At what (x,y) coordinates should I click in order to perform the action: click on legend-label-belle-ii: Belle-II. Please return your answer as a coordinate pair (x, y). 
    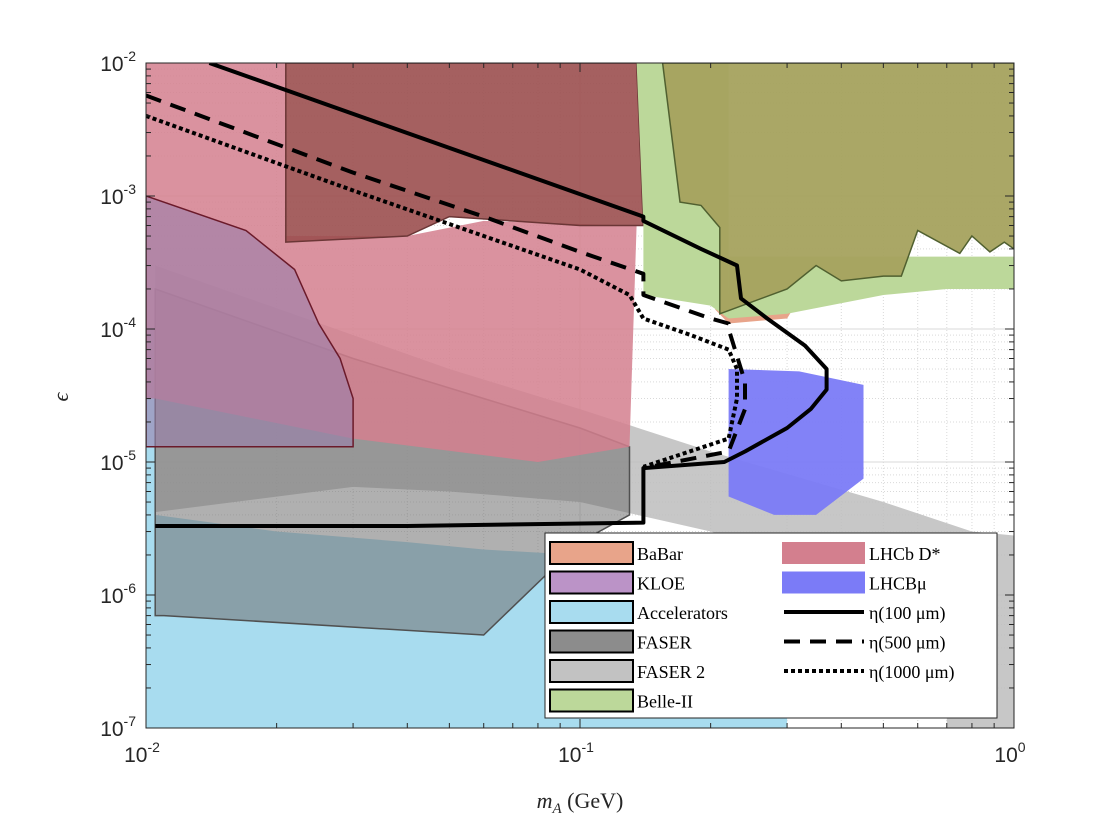
    Looking at the image, I should click on (665, 702).